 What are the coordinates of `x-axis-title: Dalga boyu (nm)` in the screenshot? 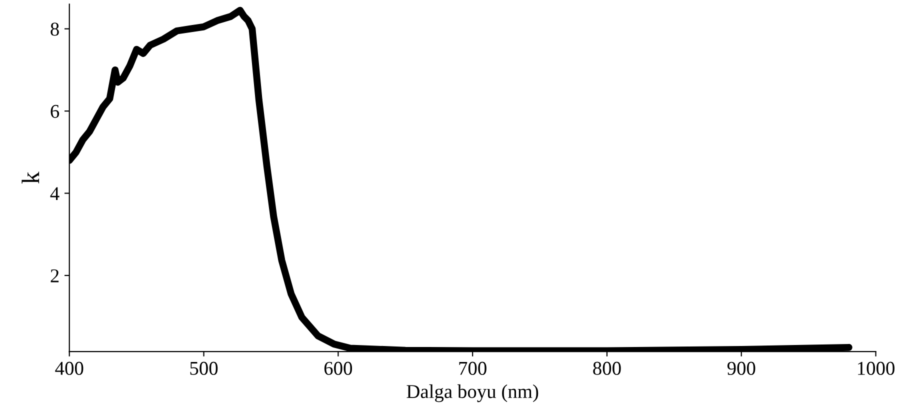 It's located at (472, 393).